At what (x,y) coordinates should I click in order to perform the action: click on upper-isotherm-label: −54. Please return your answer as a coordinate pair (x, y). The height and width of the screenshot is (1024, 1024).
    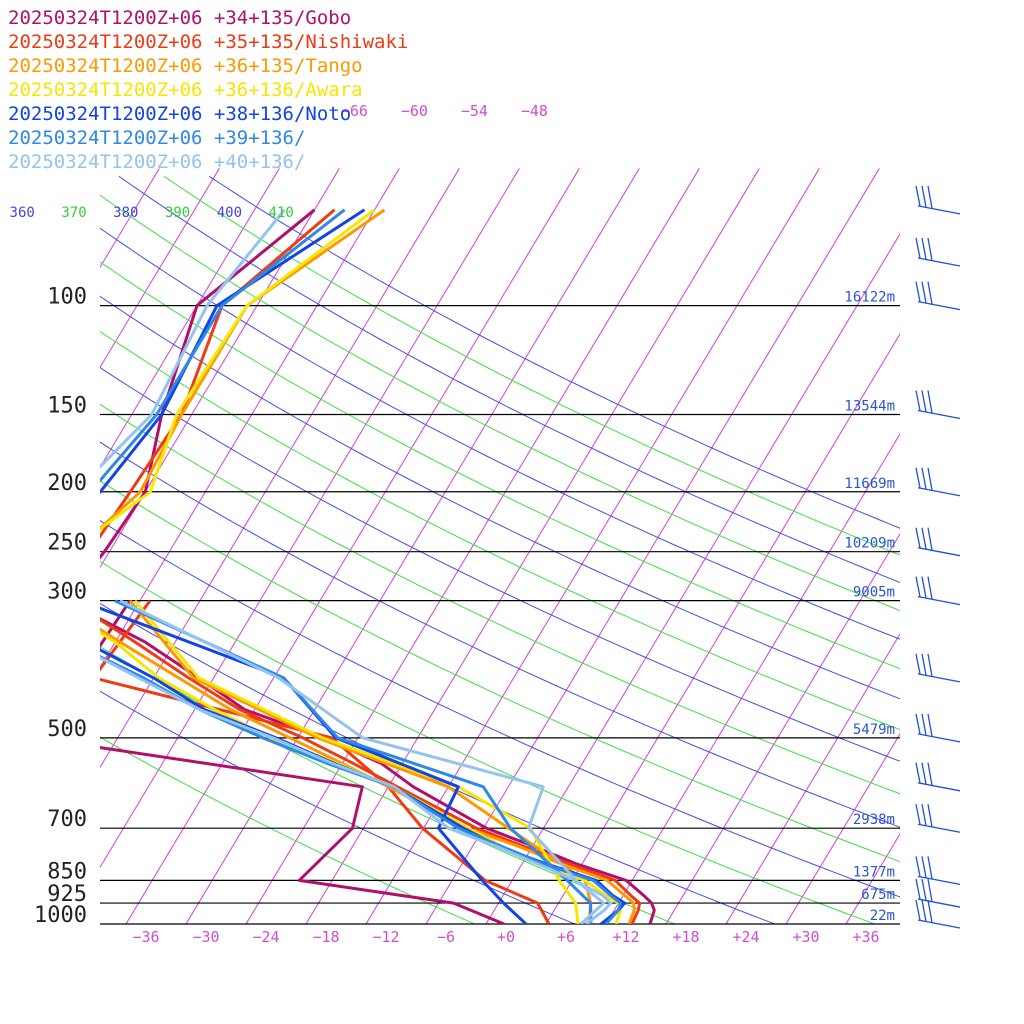
    Looking at the image, I should click on (474, 111).